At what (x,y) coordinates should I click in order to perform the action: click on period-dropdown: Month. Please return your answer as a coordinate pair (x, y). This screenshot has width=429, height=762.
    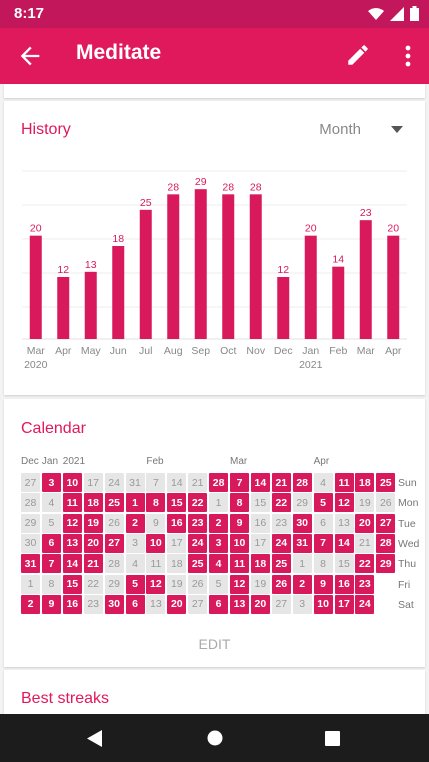
    Looking at the image, I should click on (361, 129).